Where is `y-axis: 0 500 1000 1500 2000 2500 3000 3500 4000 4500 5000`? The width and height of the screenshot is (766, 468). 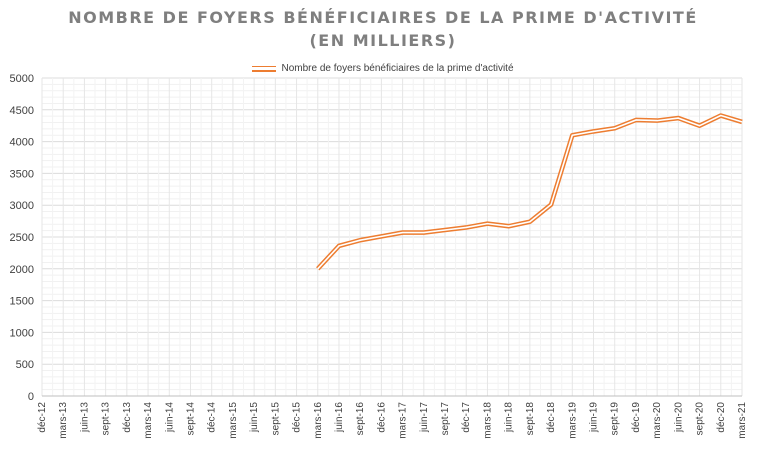
y-axis: 0 500 1000 1500 2000 2500 3000 3500 4000 4500 5000 is located at coordinates (22, 238).